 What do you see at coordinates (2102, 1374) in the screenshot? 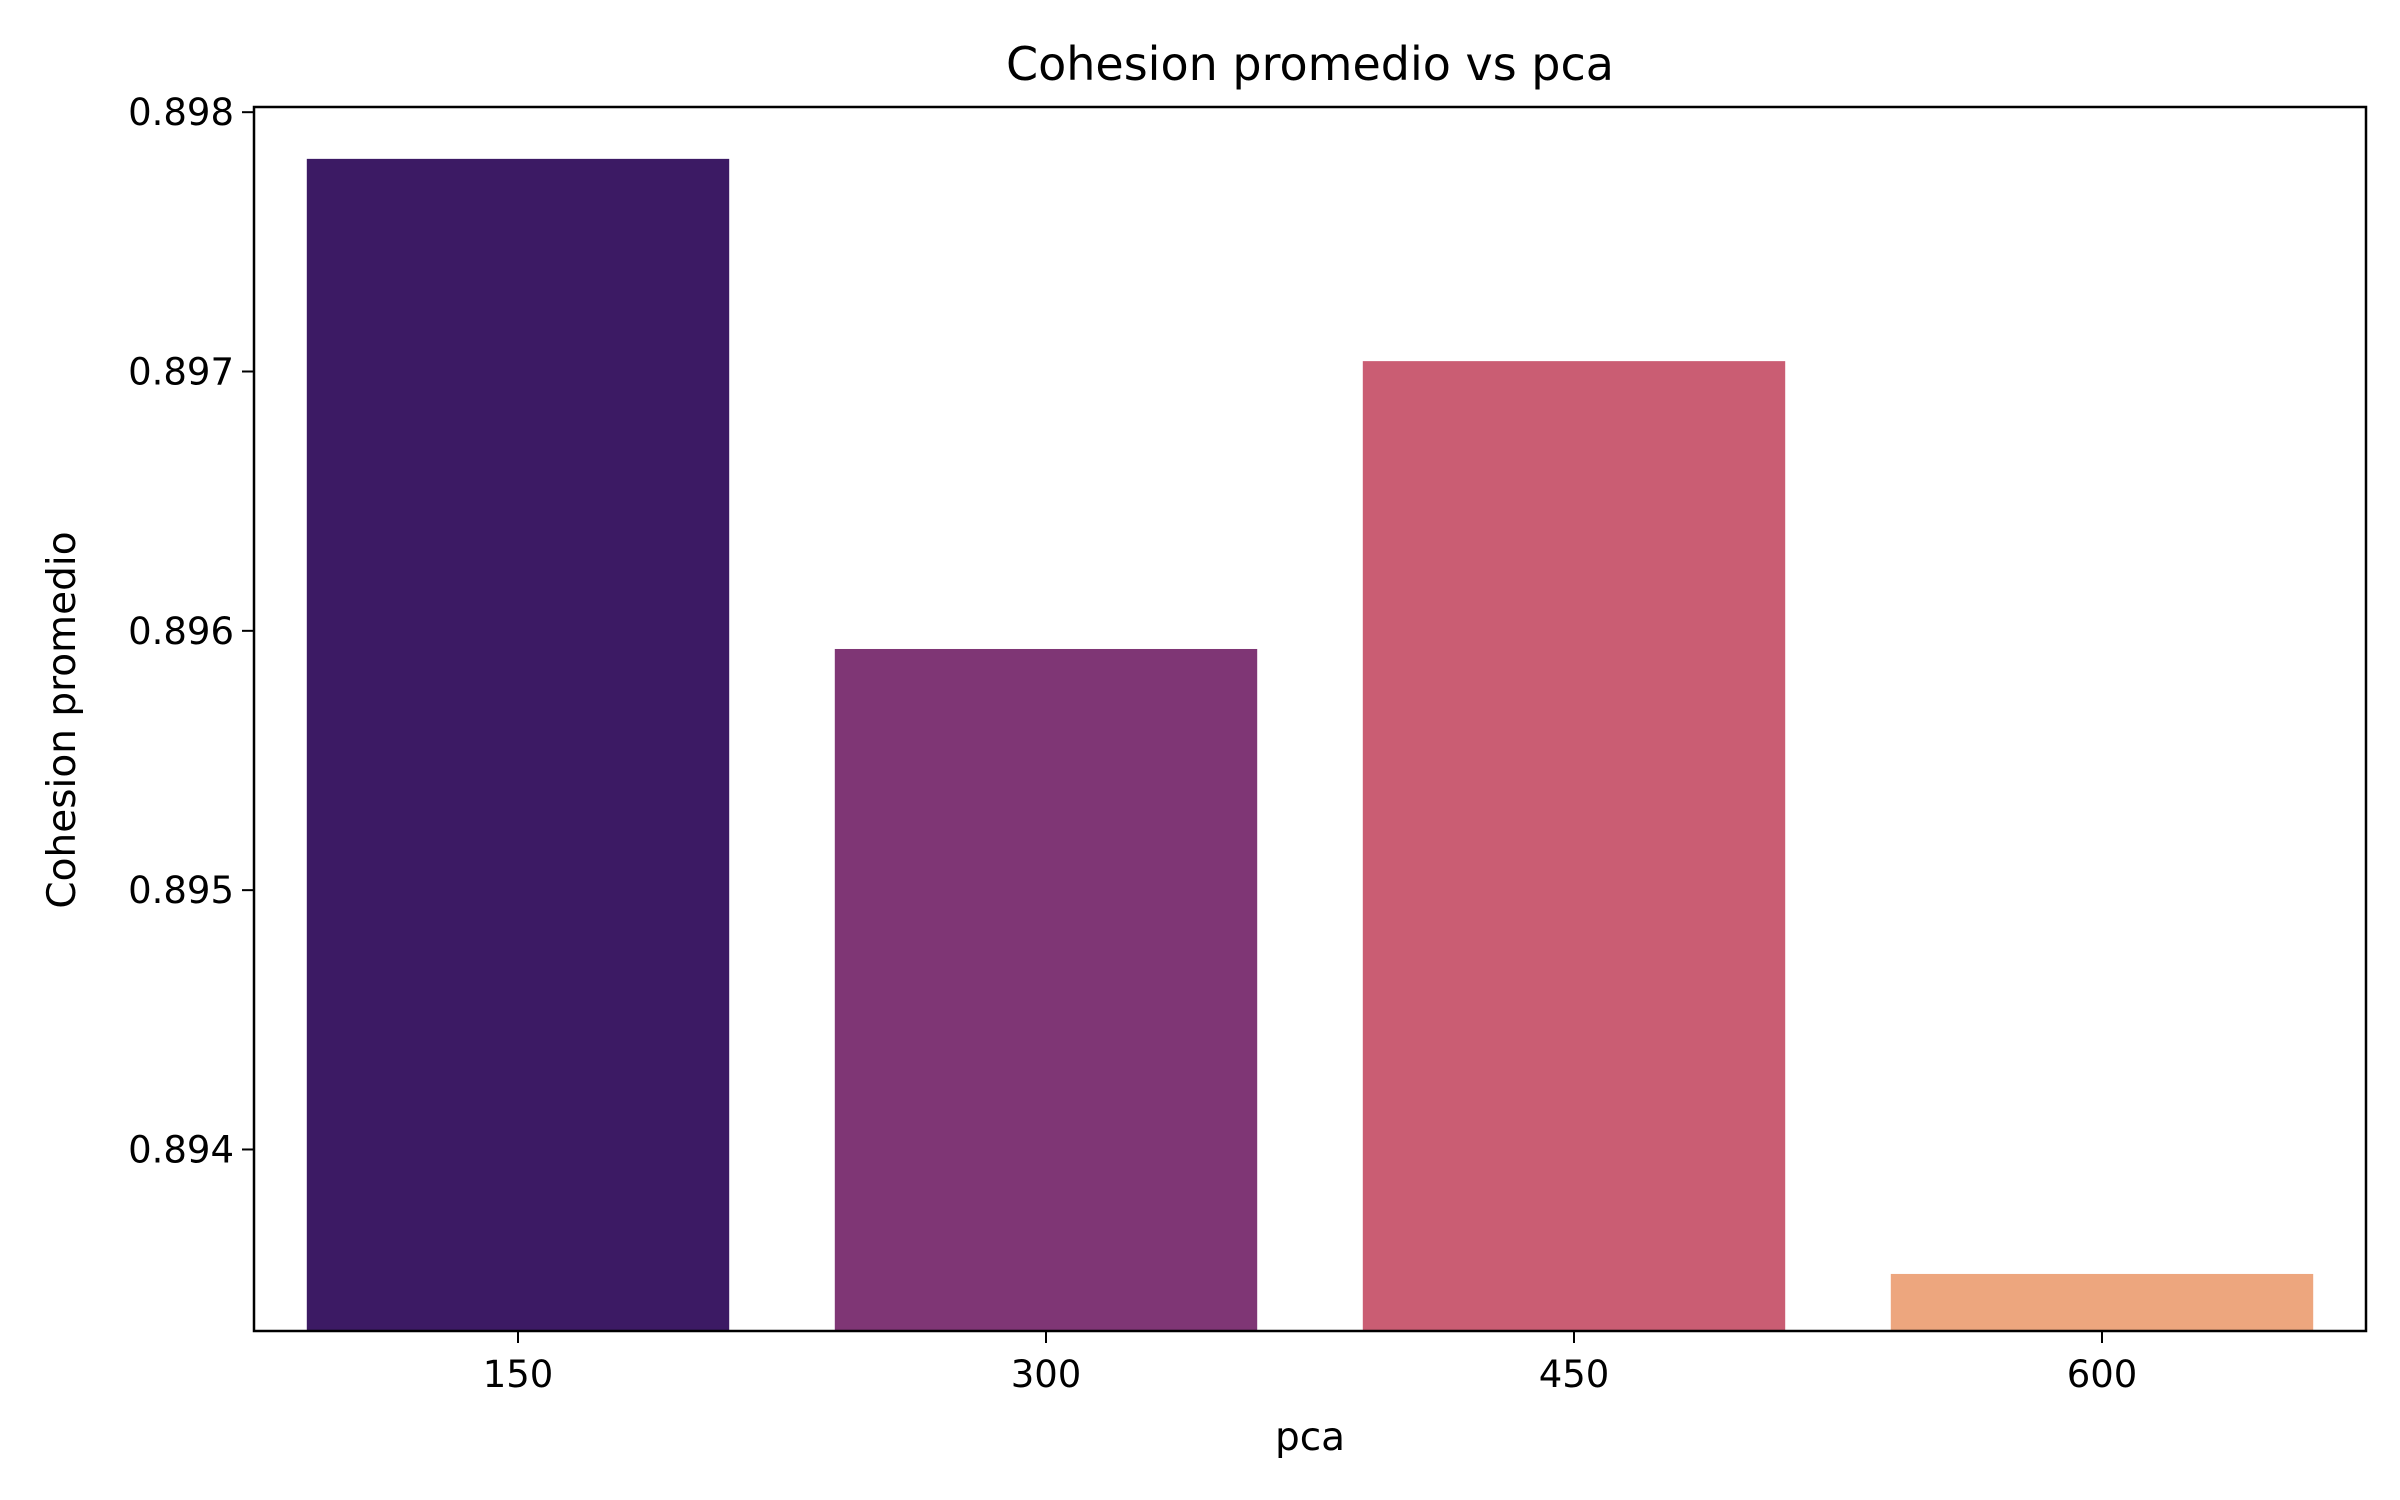
I see `x-tick-label: 600` at bounding box center [2102, 1374].